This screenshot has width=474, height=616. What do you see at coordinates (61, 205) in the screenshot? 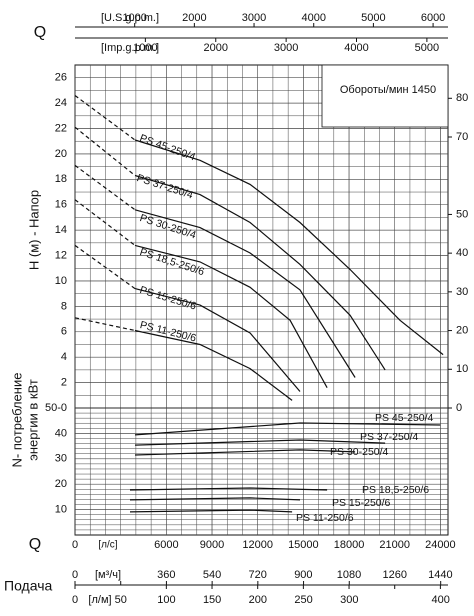
I see `y-tick-label: 16` at bounding box center [61, 205].